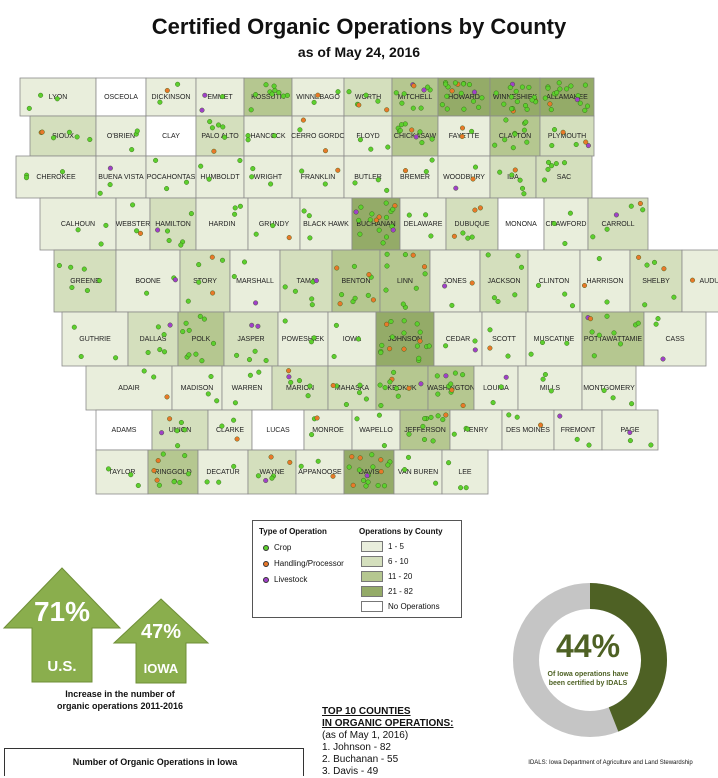 This screenshot has height=778, width=718. What do you see at coordinates (588, 646) in the screenshot?
I see `donut-percent: 44%` at bounding box center [588, 646].